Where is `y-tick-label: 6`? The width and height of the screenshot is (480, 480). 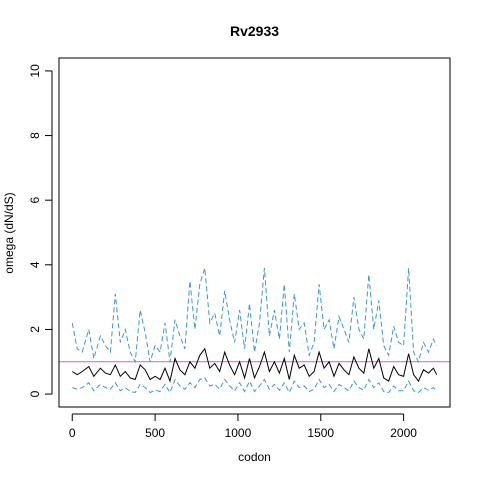 y-tick-label: 6 is located at coordinates (35, 200).